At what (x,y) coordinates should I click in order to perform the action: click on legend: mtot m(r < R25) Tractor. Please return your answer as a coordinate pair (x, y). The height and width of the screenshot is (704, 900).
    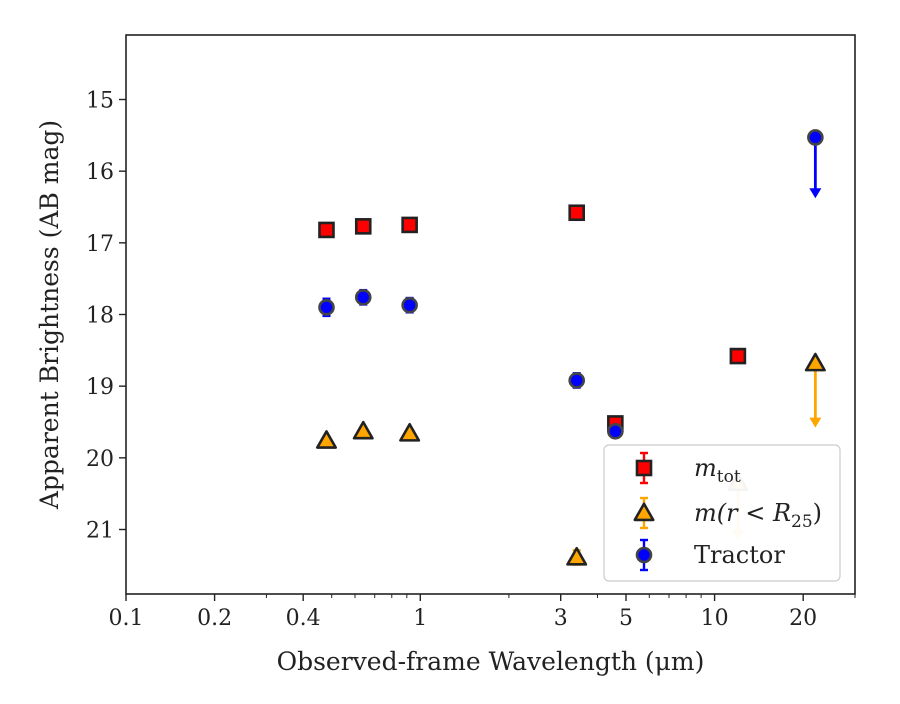
    Looking at the image, I should click on (722, 513).